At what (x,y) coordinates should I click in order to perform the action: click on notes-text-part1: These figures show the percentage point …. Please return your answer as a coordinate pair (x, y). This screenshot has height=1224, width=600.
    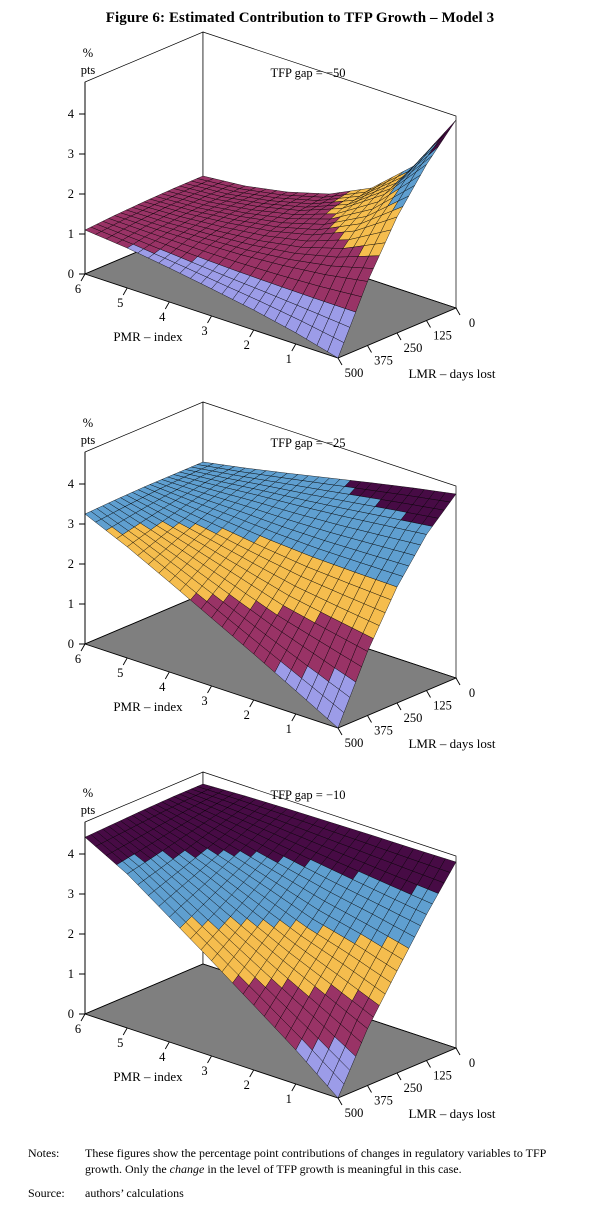
    Looking at the image, I should click on (315, 1161).